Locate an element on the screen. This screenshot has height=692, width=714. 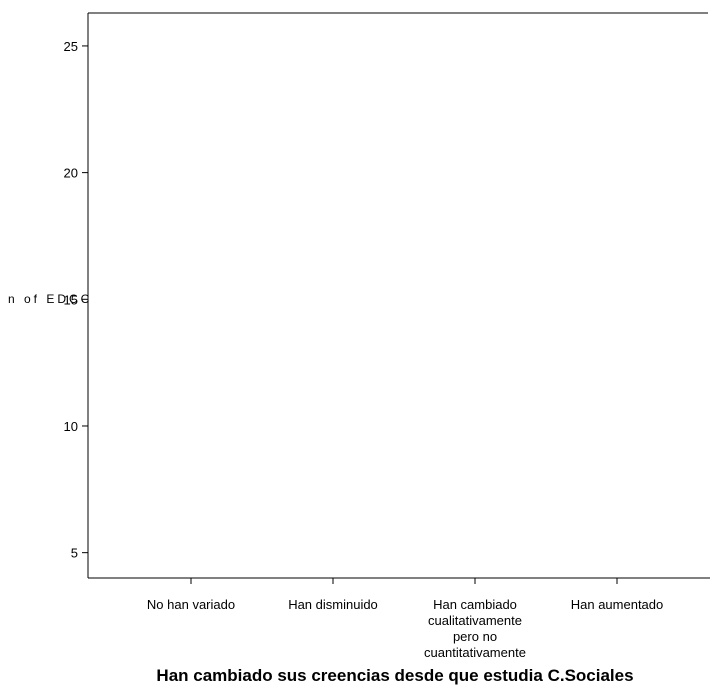
y-axis-label: n of EDCC is located at coordinates (50, 299).